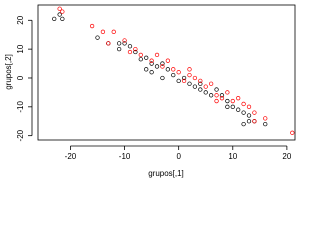  Describe the element at coordinates (71, 156) in the screenshot. I see `x-tick-label: -20` at that location.